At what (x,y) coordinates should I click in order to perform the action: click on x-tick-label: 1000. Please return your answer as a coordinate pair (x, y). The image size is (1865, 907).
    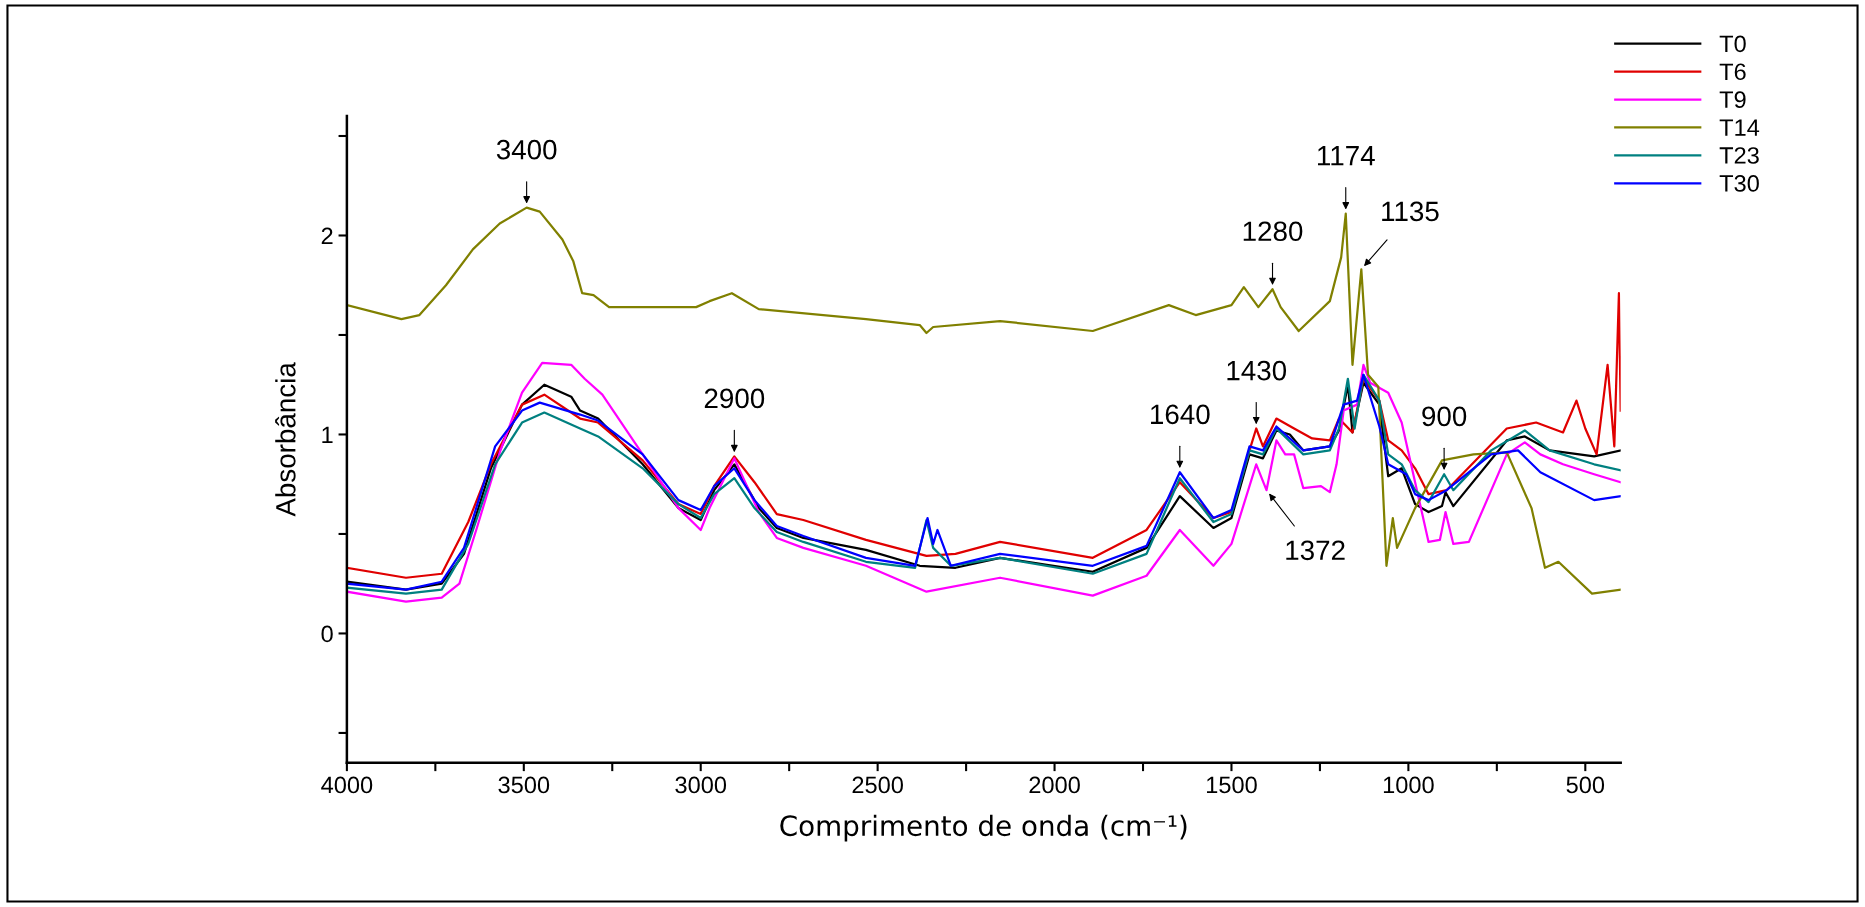
    Looking at the image, I should click on (1408, 785).